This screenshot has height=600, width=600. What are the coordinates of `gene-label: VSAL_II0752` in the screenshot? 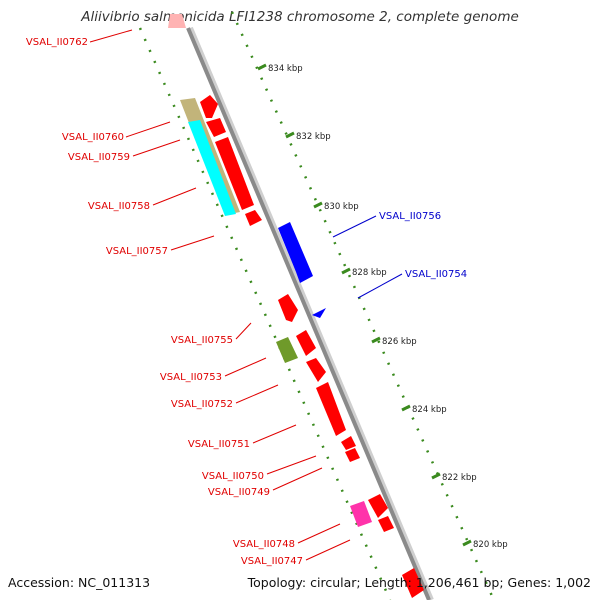 It's located at (202, 404).